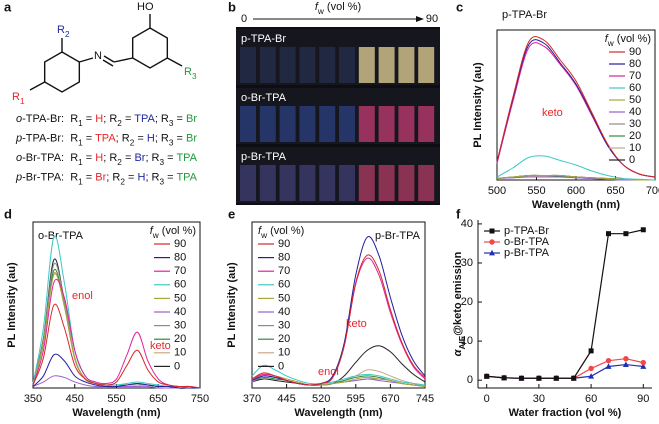 This screenshot has width=659, height=424. Describe the element at coordinates (200, 399) in the screenshot. I see `x-tick-label: 750` at that location.